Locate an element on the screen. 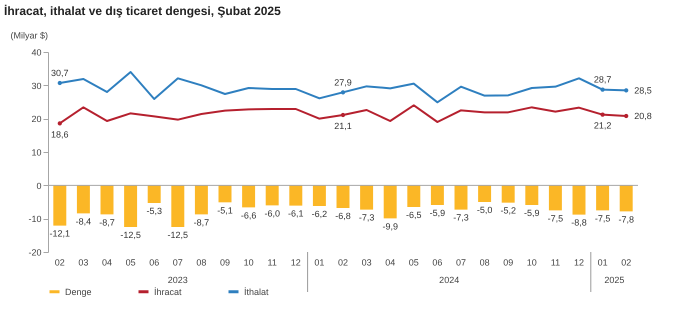 The width and height of the screenshot is (685, 326). text: 2024 is located at coordinates (449, 280).